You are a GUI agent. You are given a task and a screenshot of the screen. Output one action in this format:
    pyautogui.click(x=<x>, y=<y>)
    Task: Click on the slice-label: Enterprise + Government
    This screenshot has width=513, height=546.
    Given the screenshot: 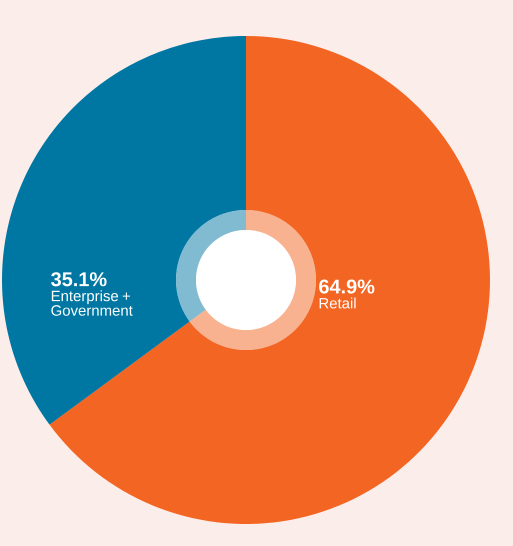 What is the action you would take?
    pyautogui.click(x=92, y=303)
    